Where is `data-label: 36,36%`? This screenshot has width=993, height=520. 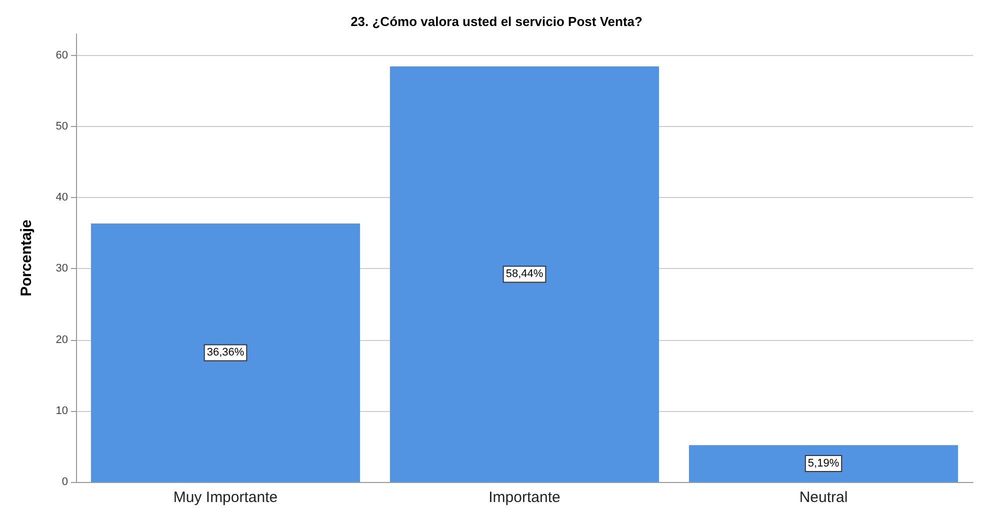 data-label: 36,36% is located at coordinates (225, 352).